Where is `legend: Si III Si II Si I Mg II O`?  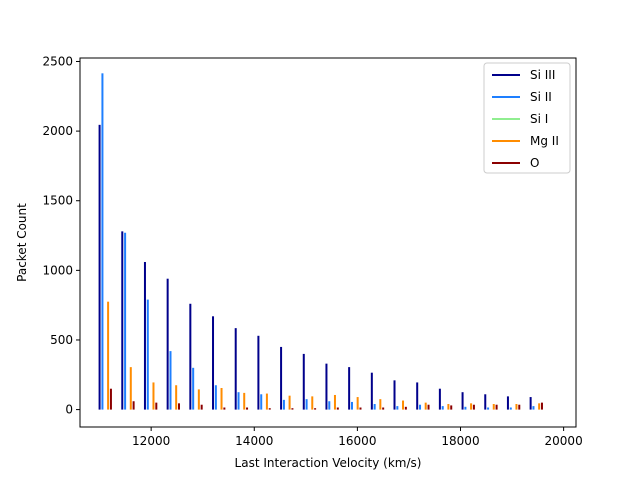
legend: Si III Si II Si I Mg II O is located at coordinates (527, 118).